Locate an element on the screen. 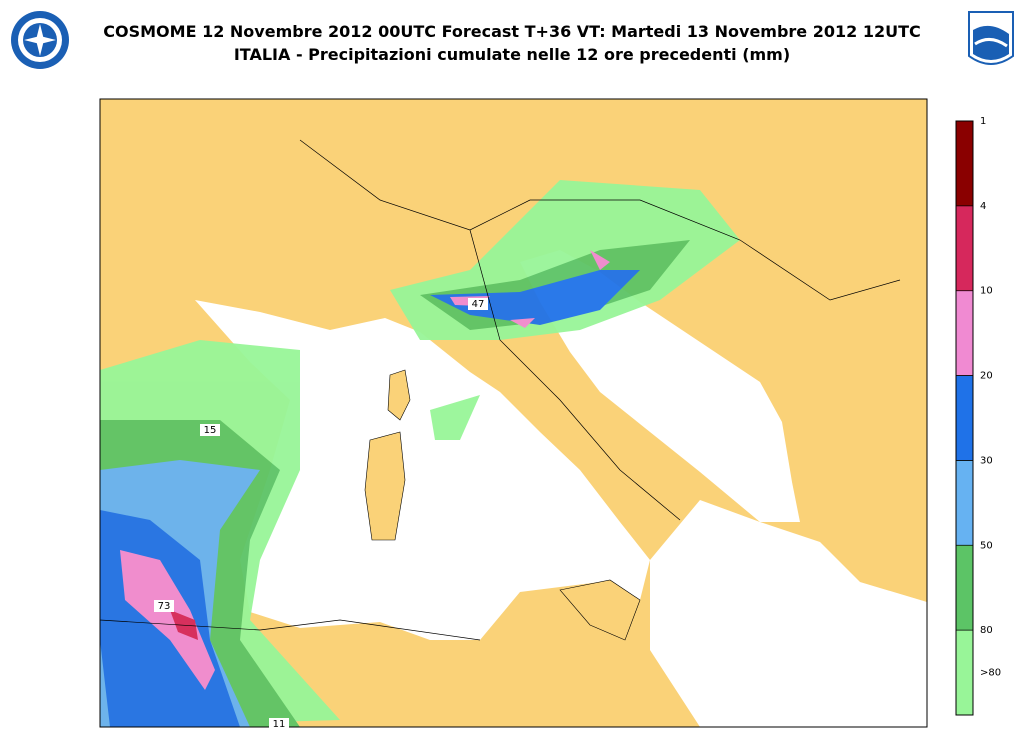  map-label: 15 is located at coordinates (210, 430).